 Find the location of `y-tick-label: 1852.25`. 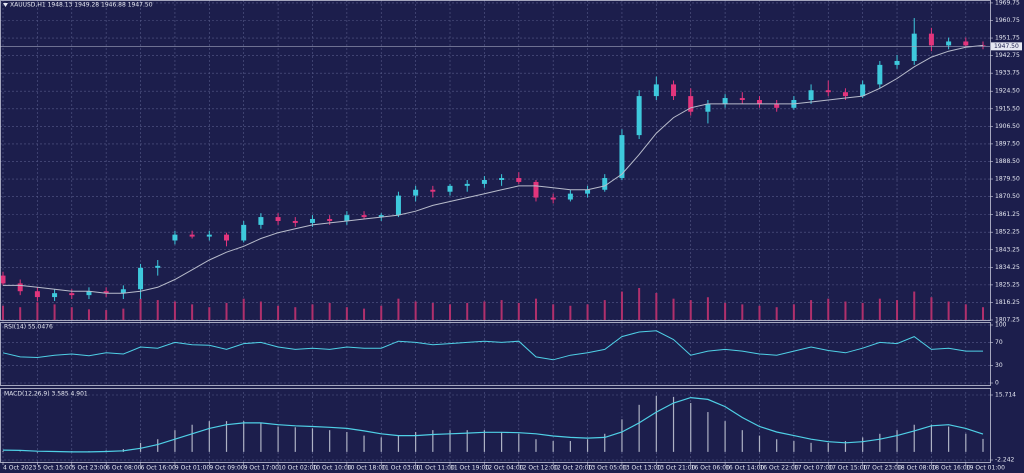

y-tick-label: 1852.25 is located at coordinates (1007, 232).